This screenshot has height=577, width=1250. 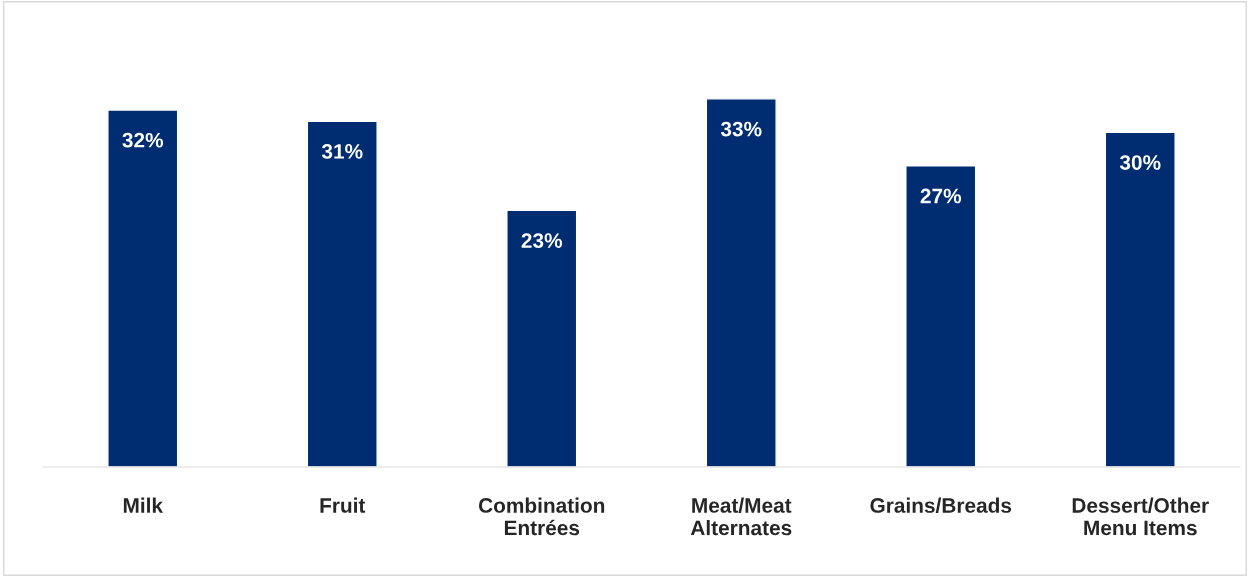 What do you see at coordinates (741, 129) in the screenshot?
I see `data-label: 33%` at bounding box center [741, 129].